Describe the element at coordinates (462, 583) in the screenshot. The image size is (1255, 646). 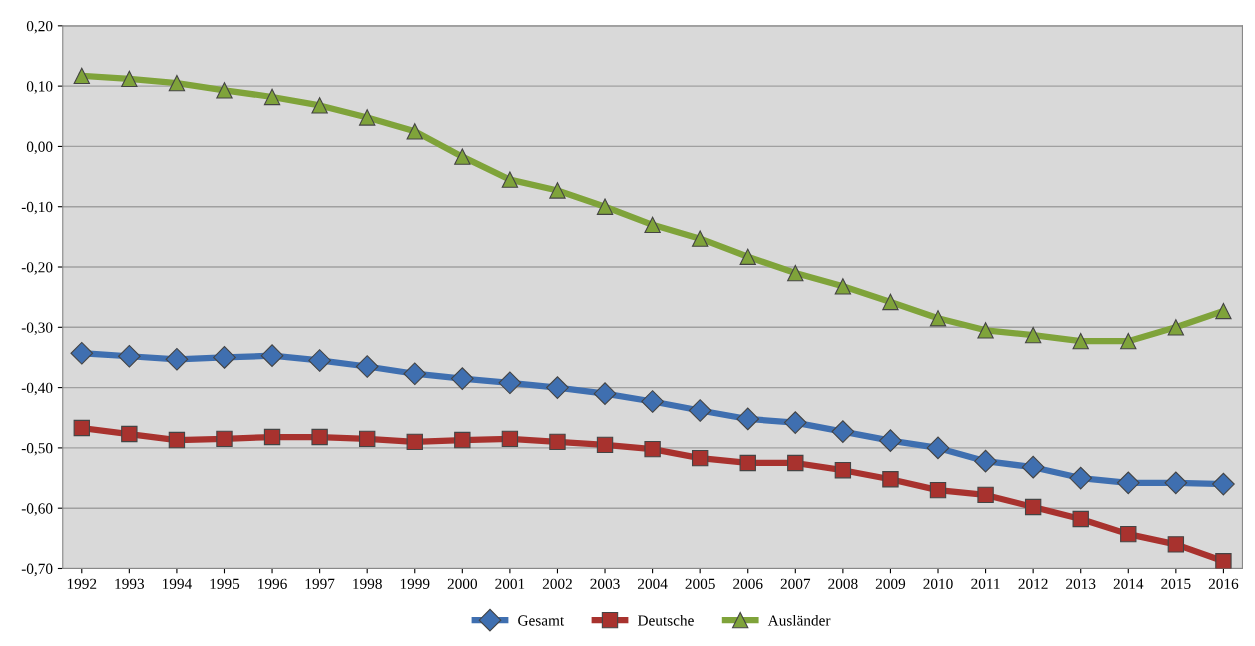
I see `x-tick-label: 2000` at that location.